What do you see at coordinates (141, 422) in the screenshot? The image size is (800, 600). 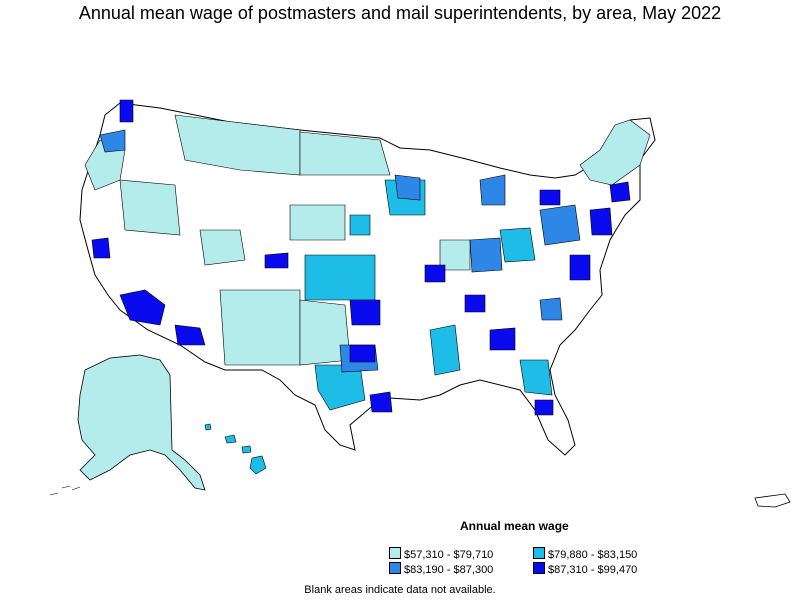 I see `alaska-area` at bounding box center [141, 422].